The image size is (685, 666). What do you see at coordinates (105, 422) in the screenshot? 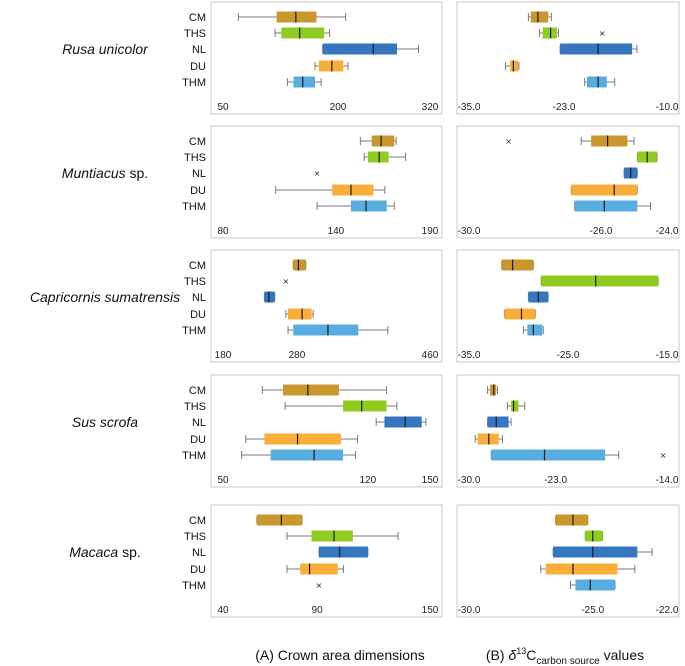
I see `species-label: Sus scrofa` at bounding box center [105, 422].